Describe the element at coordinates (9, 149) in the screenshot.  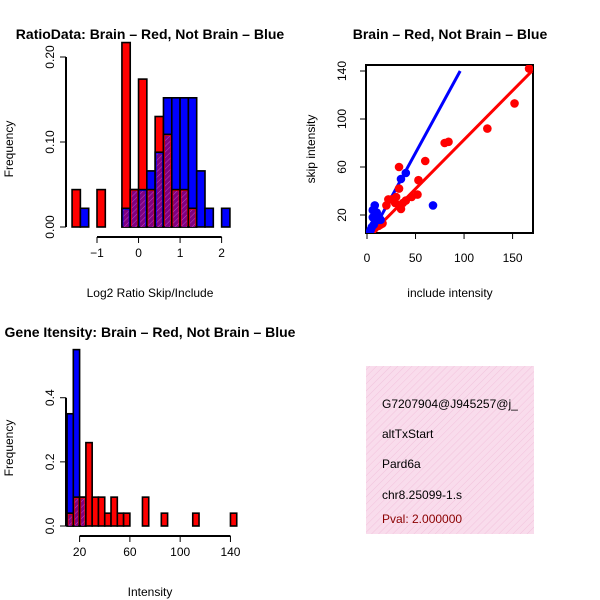
I see `ratio-histogram-ylabel: Frequency` at that location.